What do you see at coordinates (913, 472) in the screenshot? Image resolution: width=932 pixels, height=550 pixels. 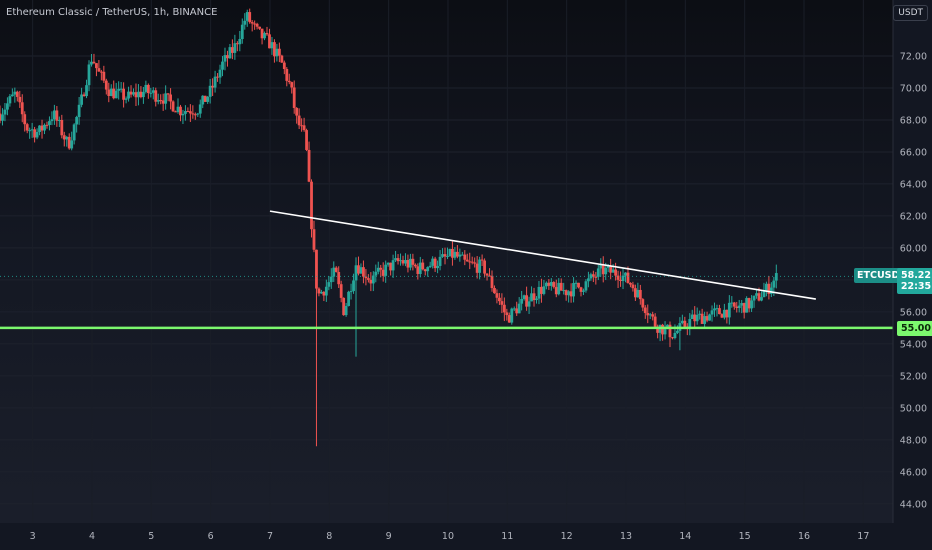 I see `y-tick-label: 46.00` at bounding box center [913, 472].